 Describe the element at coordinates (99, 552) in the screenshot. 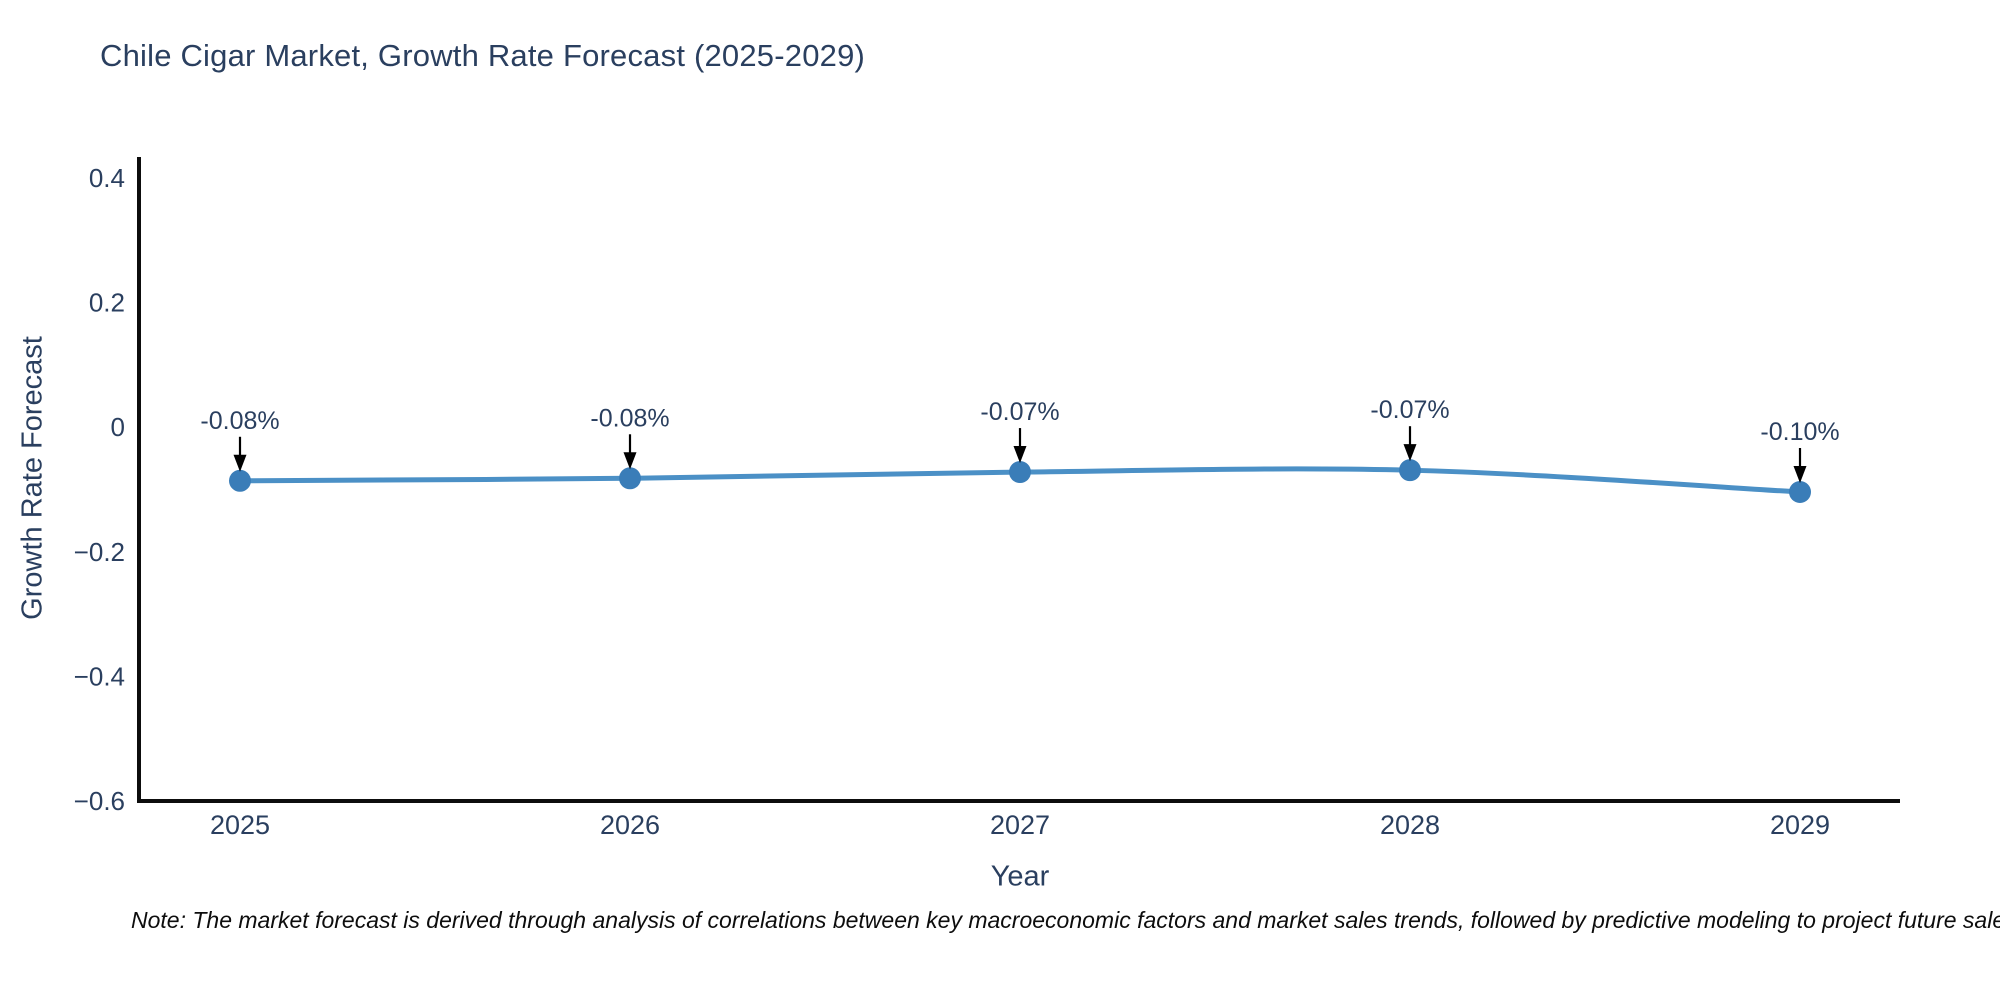

I see `y-tick-label: −0.2` at that location.